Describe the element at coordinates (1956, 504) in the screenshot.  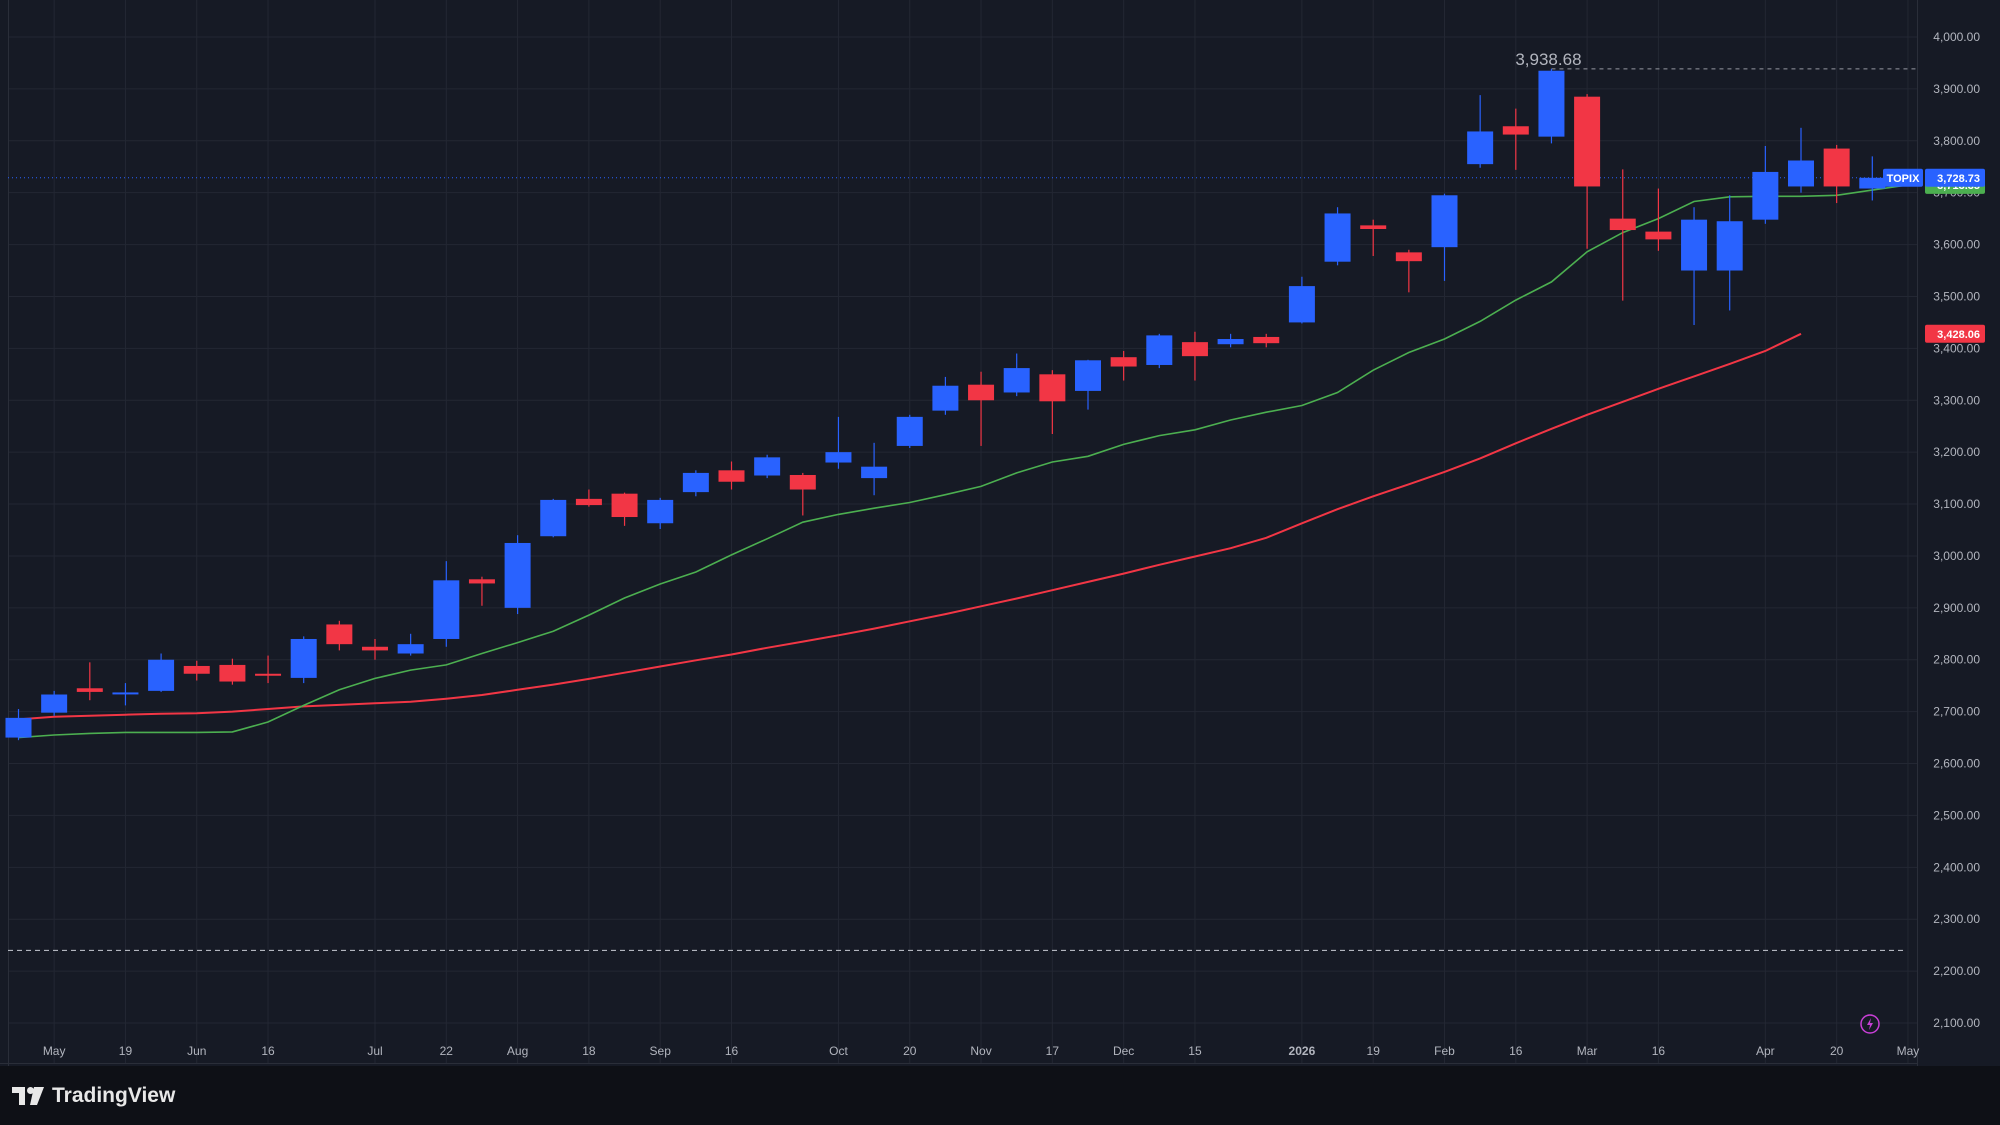
I see `y-tick-label: 3,100.00` at that location.